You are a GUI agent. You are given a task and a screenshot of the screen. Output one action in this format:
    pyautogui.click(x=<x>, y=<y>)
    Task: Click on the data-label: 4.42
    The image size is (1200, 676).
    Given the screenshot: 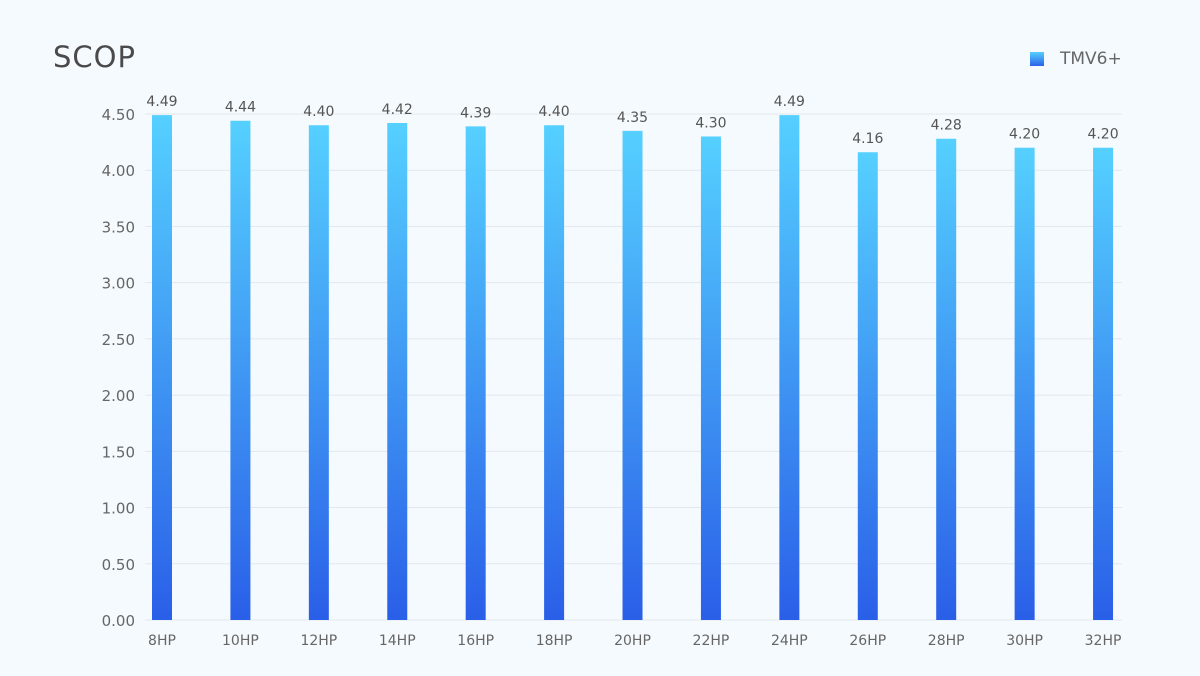 What is the action you would take?
    pyautogui.click(x=397, y=110)
    